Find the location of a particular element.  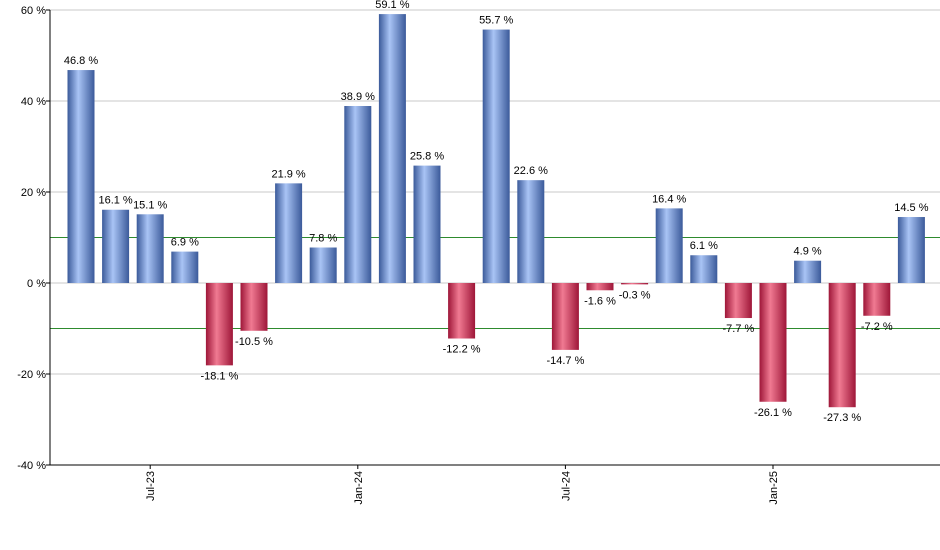

data-label: 22.6 % is located at coordinates (531, 171).